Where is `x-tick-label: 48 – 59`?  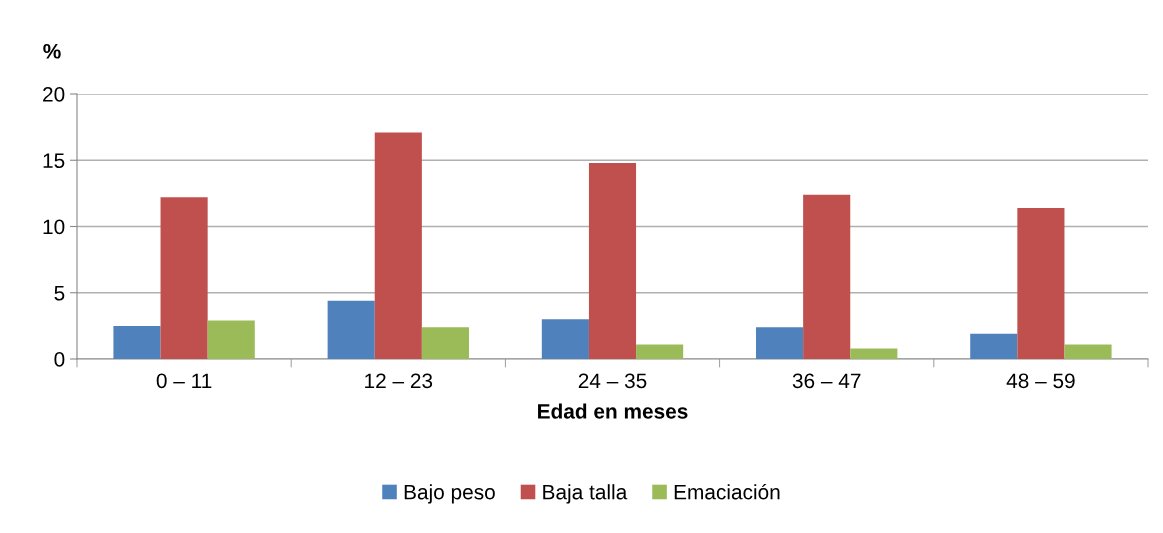 x-tick-label: 48 – 59 is located at coordinates (1040, 381).